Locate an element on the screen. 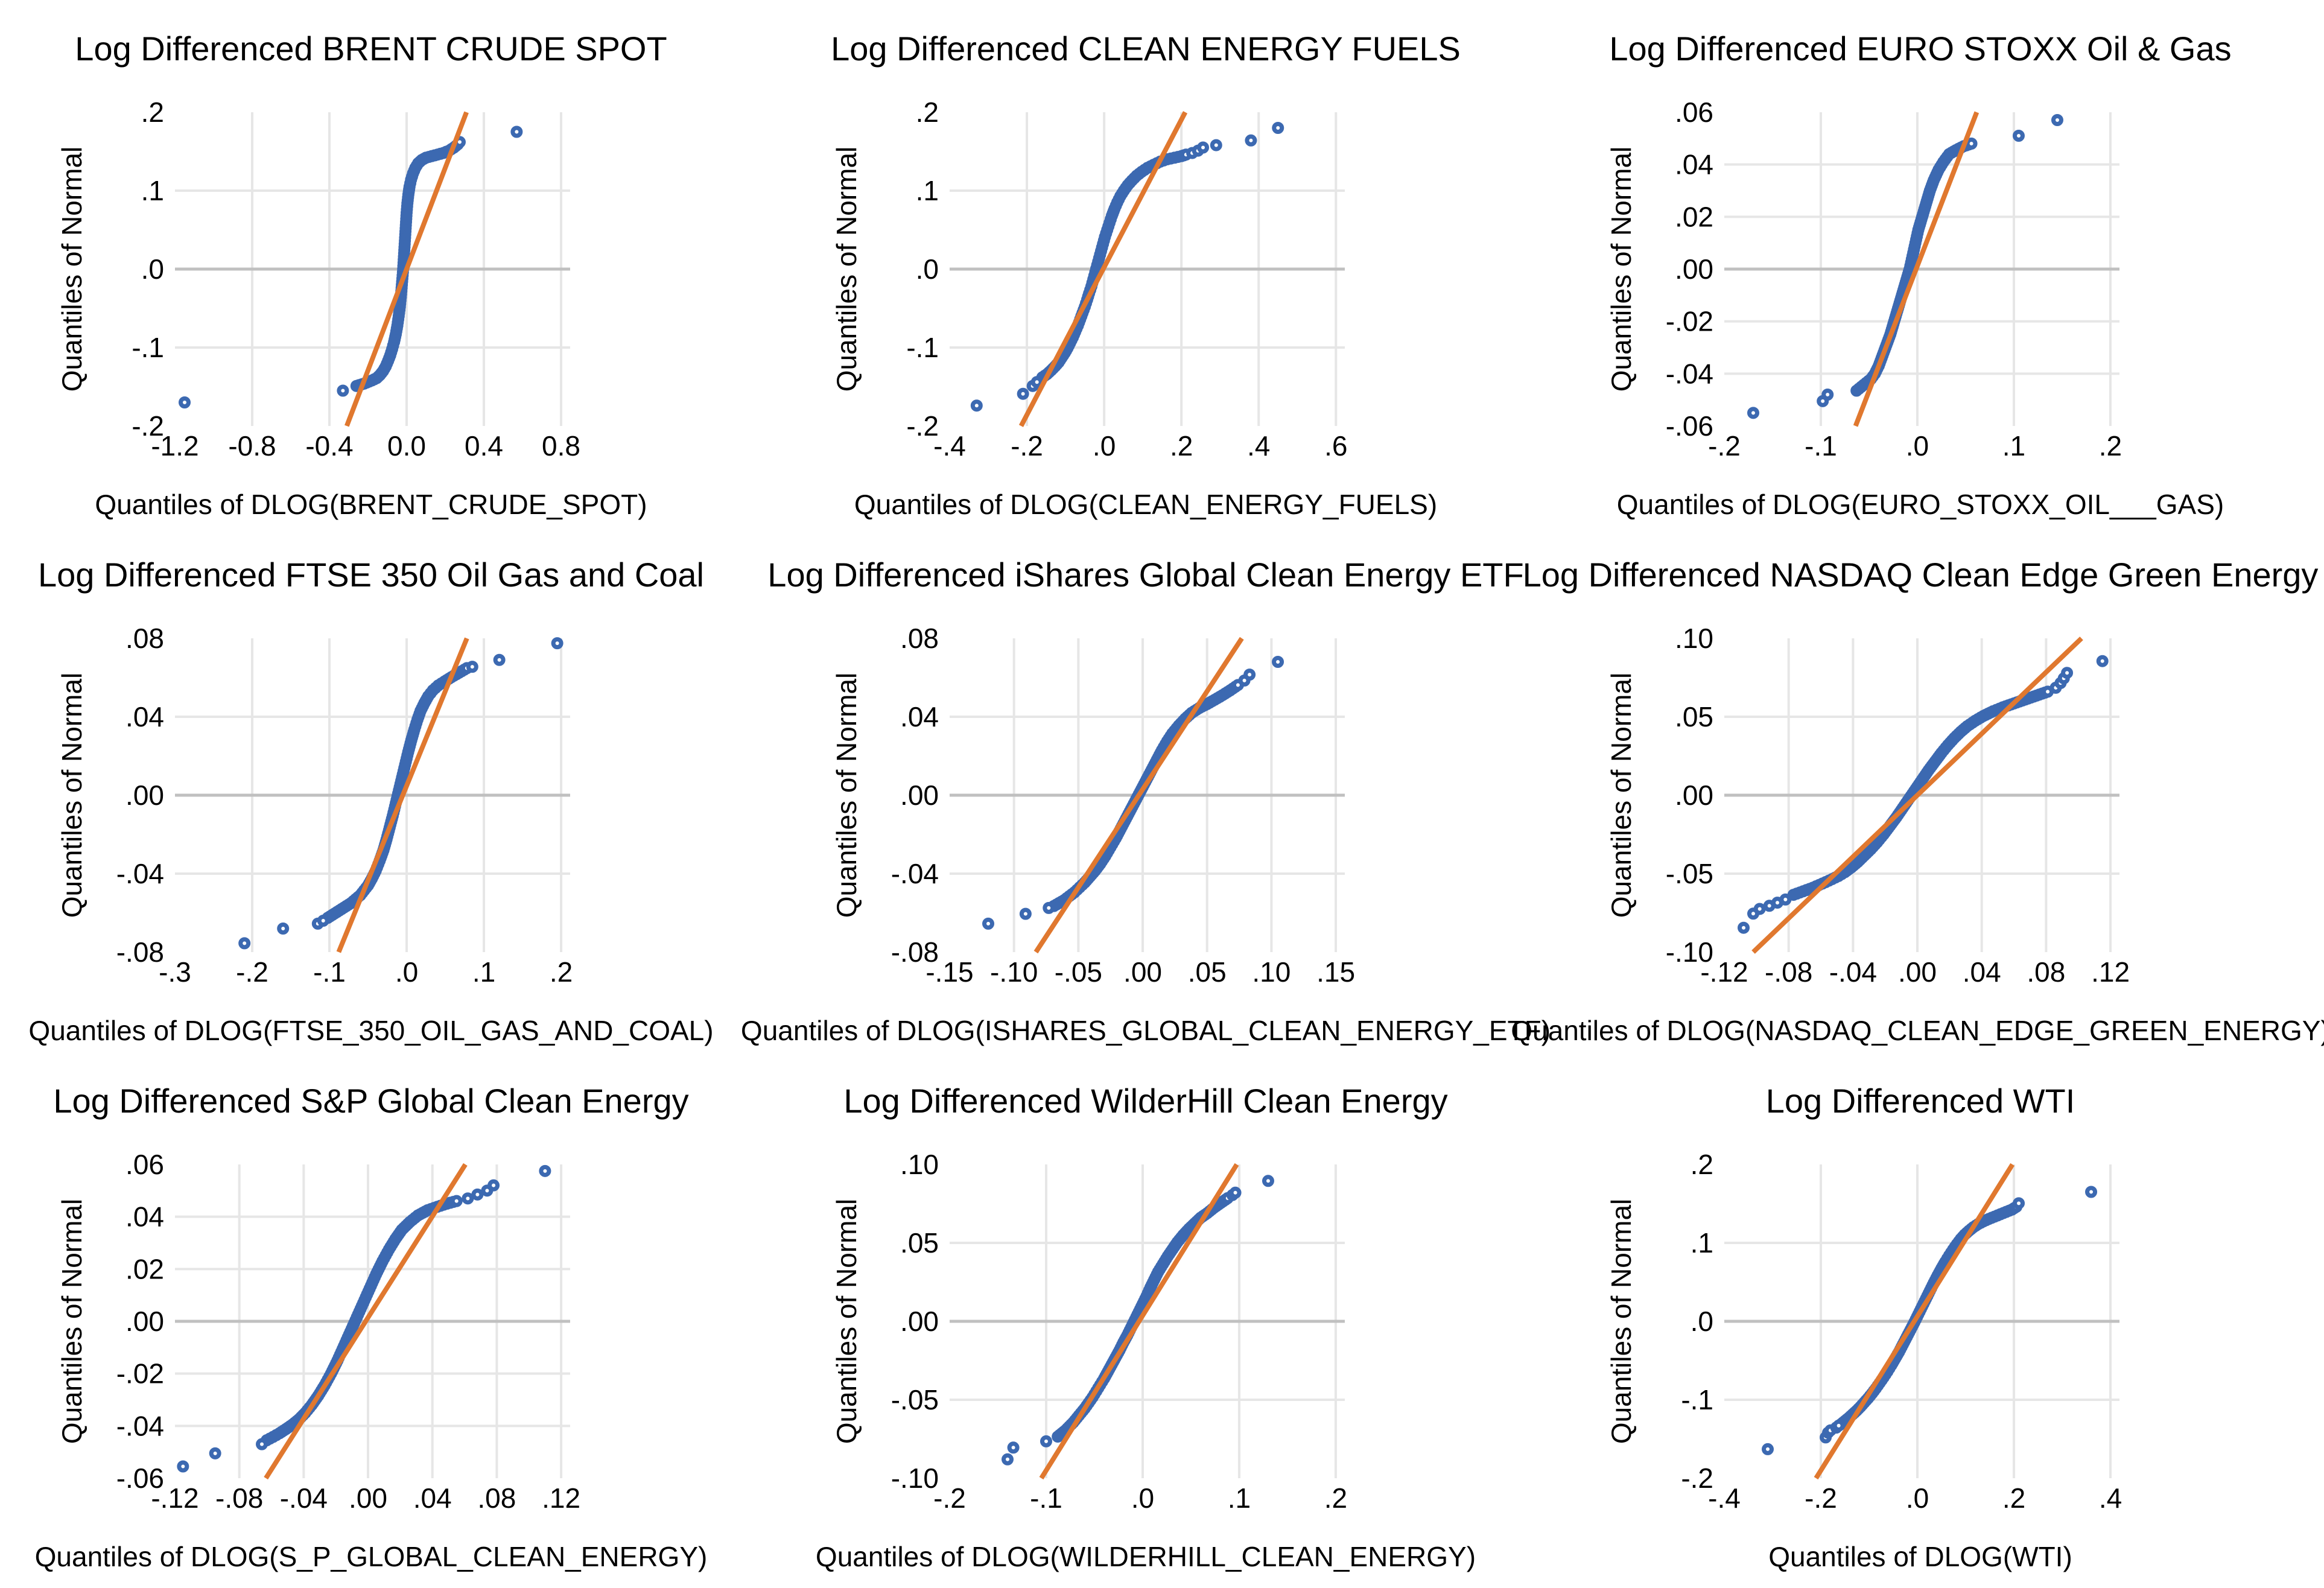 Image resolution: width=2324 pixels, height=1588 pixels. svg-text: 0.4 is located at coordinates (484, 446).